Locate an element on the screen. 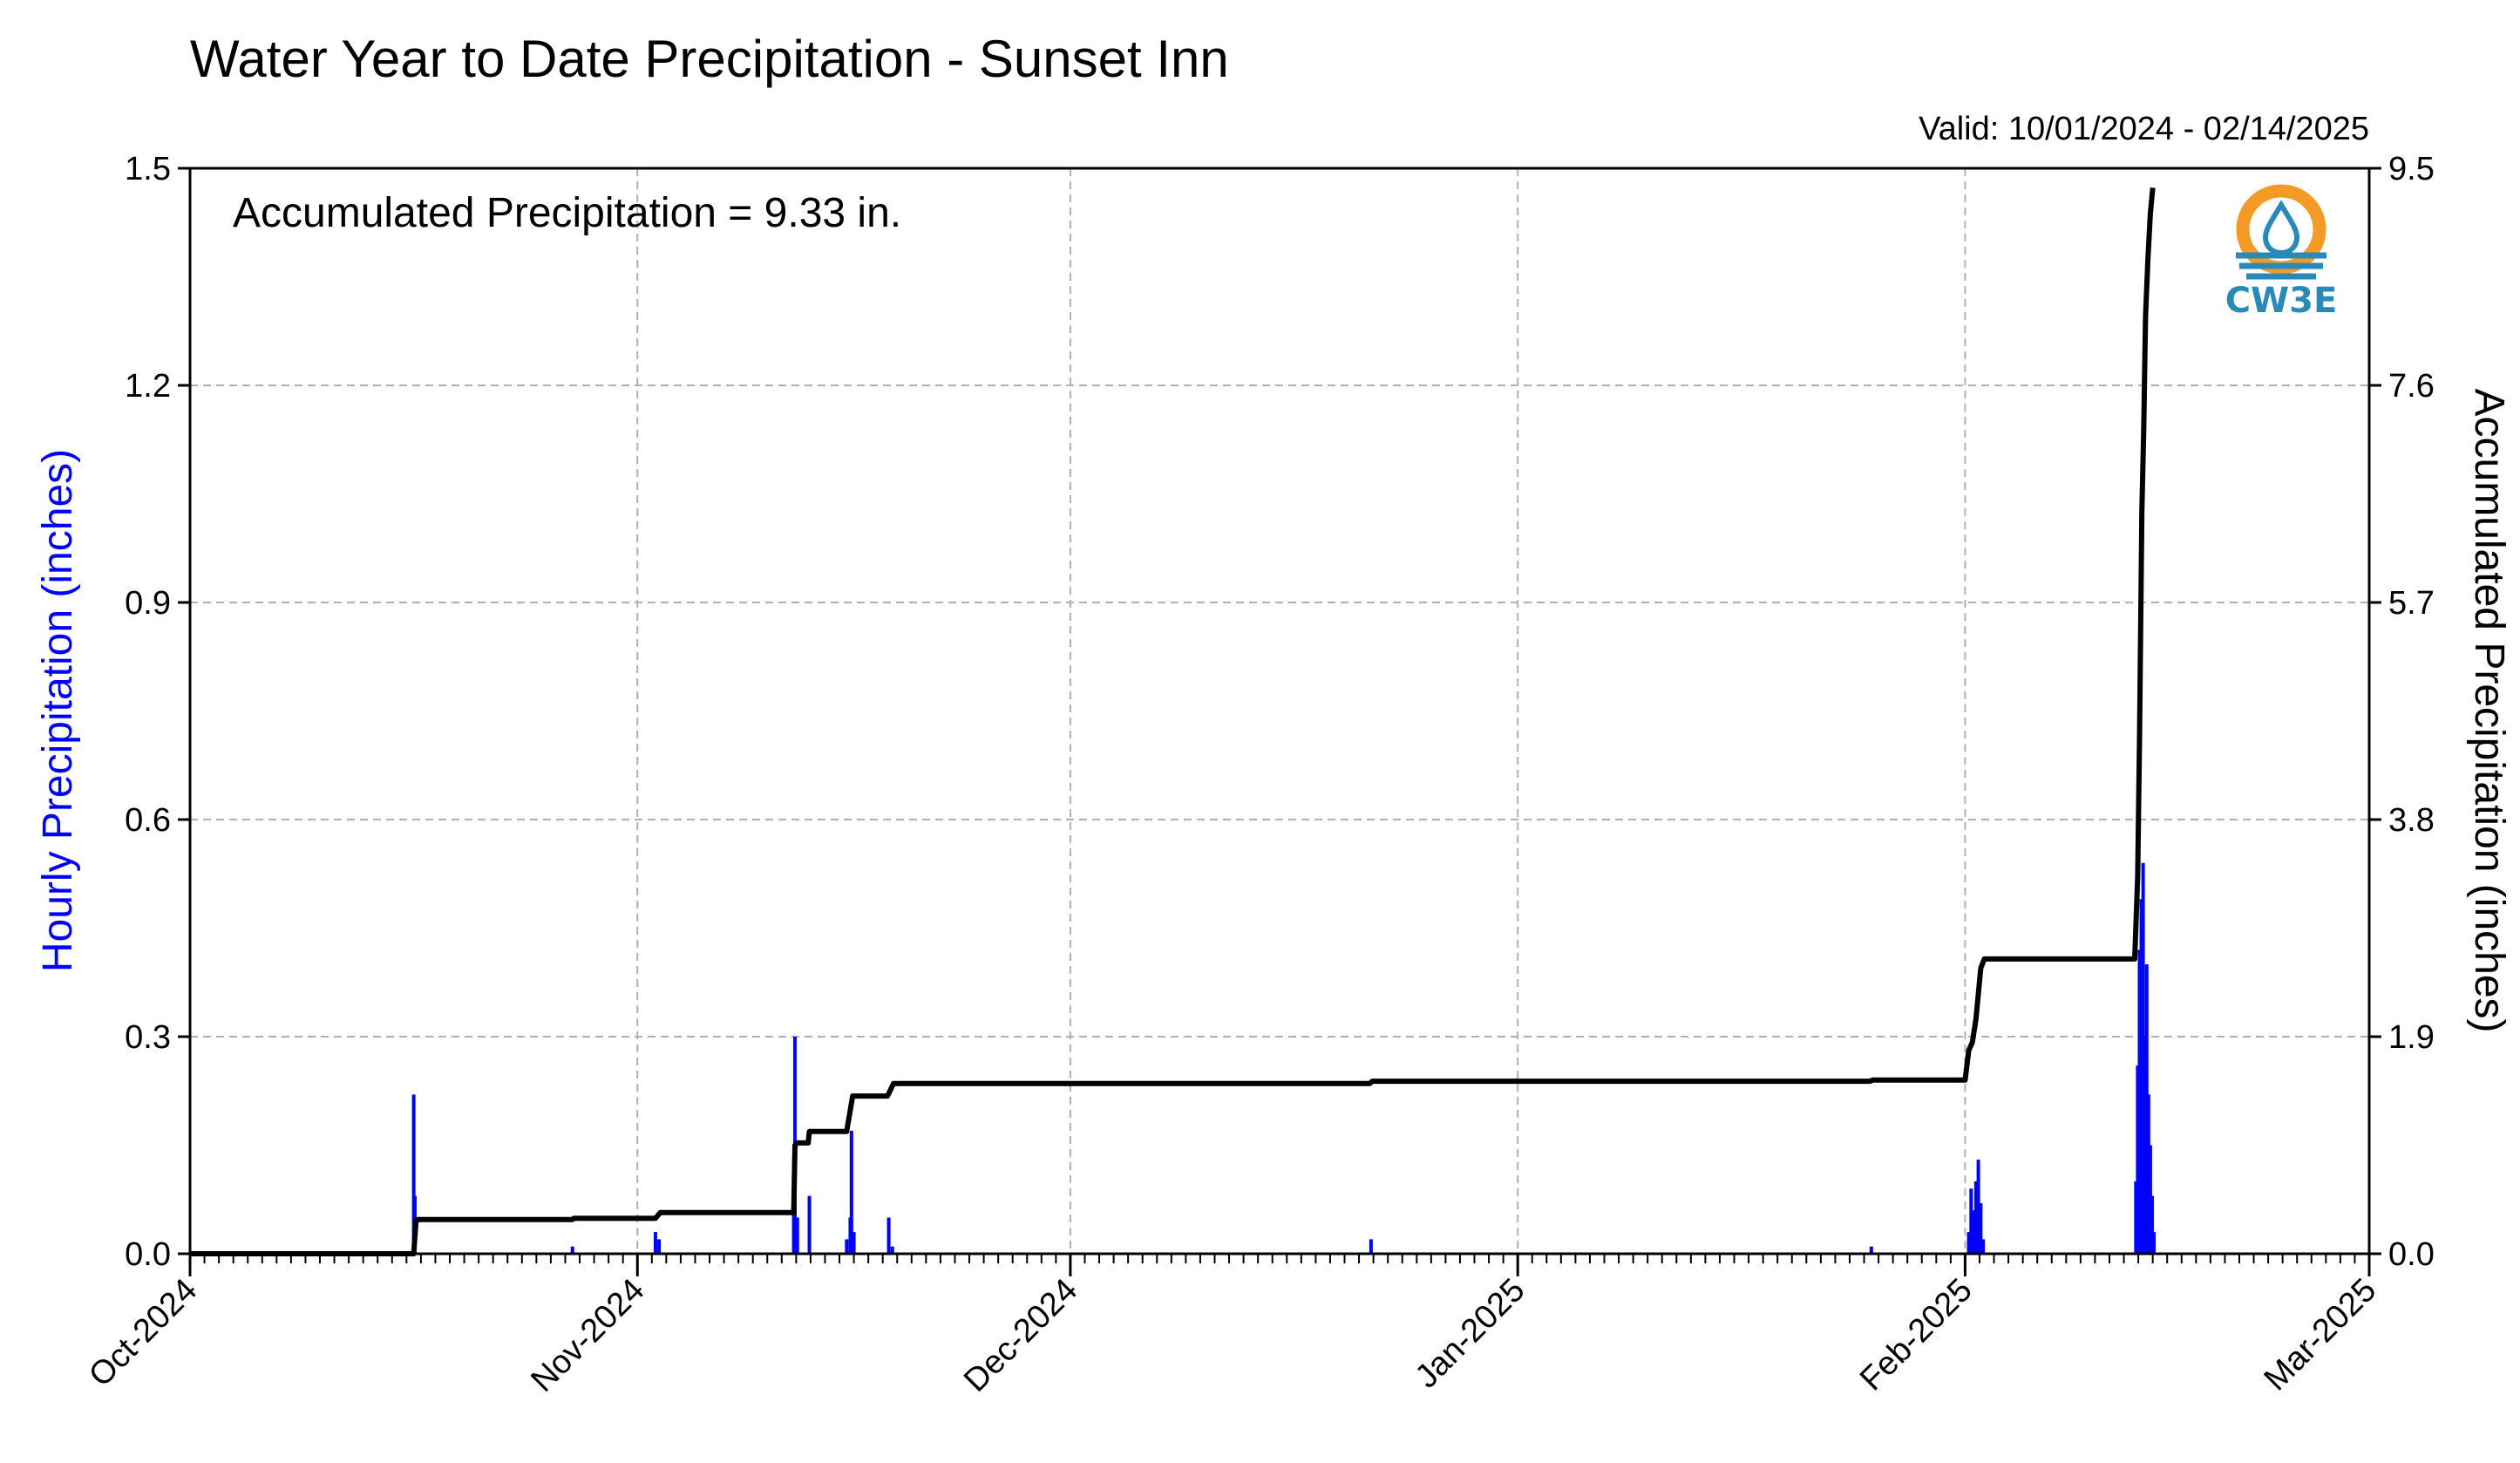 This screenshot has width=2520, height=1463. logo-text: CW3E is located at coordinates (2281, 301).